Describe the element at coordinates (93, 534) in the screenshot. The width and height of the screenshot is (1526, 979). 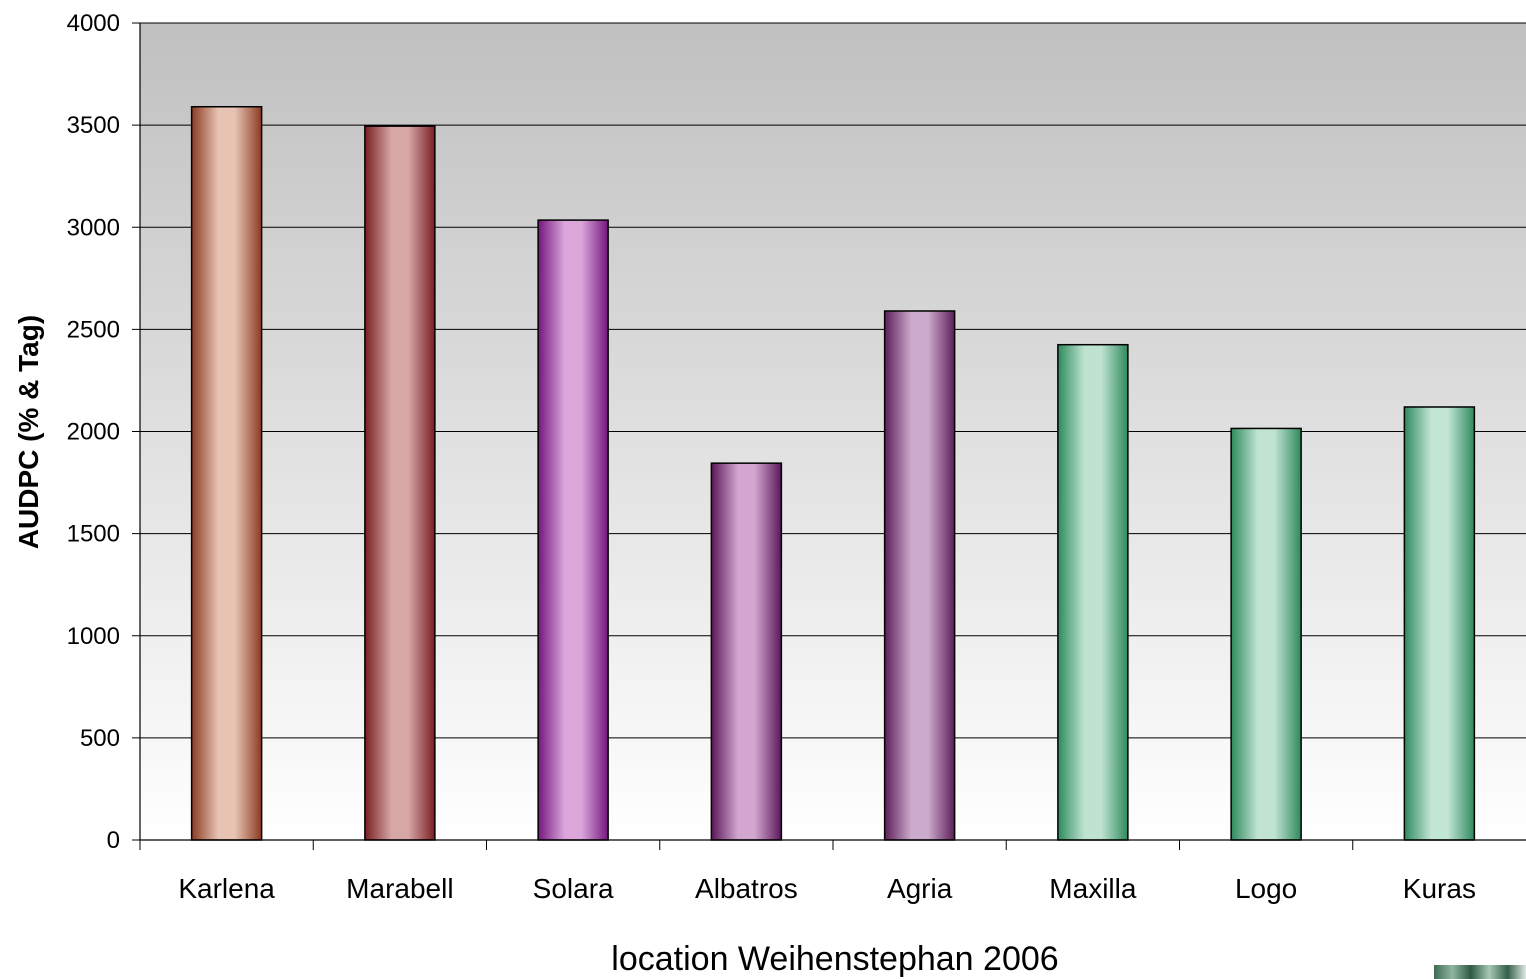
I see `y-tick-label: 1500` at that location.